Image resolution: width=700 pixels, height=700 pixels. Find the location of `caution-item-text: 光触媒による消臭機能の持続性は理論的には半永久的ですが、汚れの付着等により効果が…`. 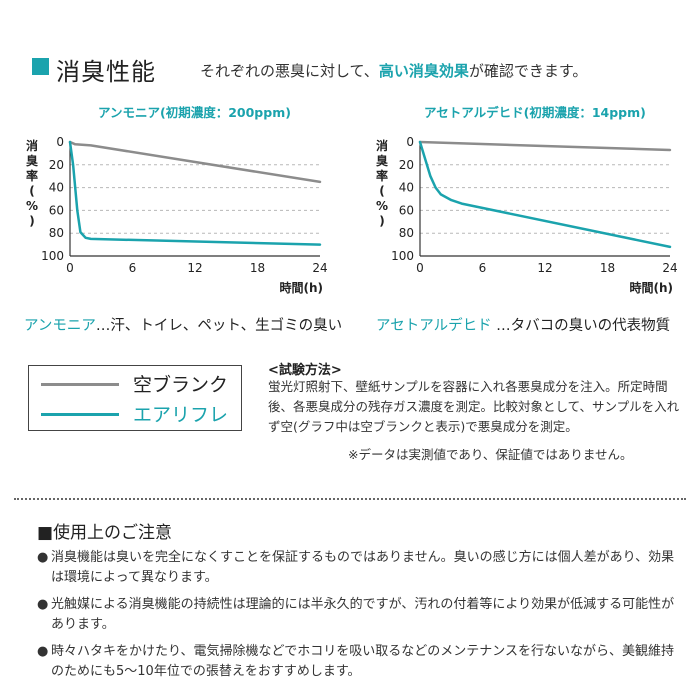

caution-item-text: 光触媒による消臭機能の持続性は理論的には半永久的ですが、汚れの付着等により効果が… is located at coordinates (363, 614).